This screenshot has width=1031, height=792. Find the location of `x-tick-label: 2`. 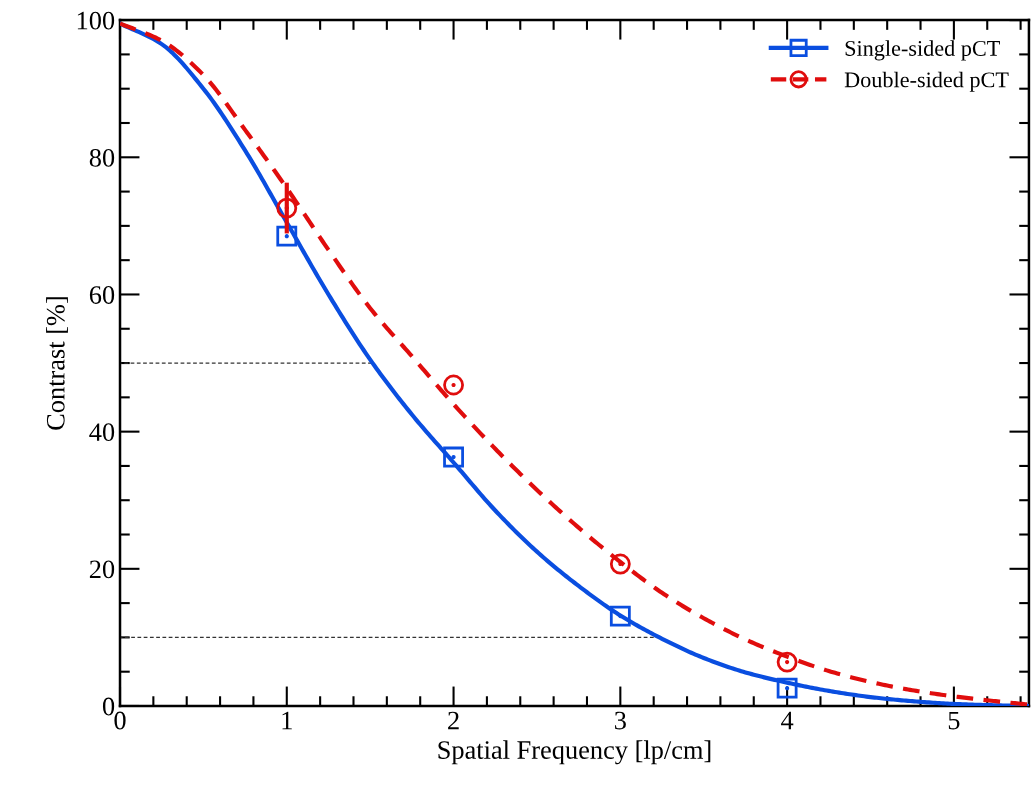

x-tick-label: 2 is located at coordinates (453, 720).